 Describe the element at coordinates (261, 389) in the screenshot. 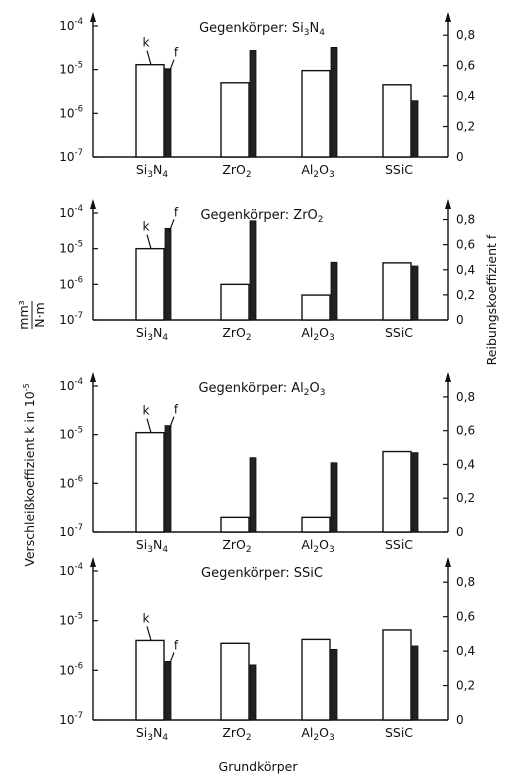

I see `panel-title: Gegenkörper: Al2O3` at that location.